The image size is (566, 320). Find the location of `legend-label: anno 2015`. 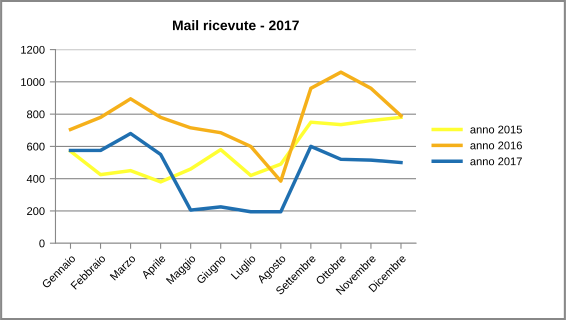

legend-label: anno 2015 is located at coordinates (496, 130).